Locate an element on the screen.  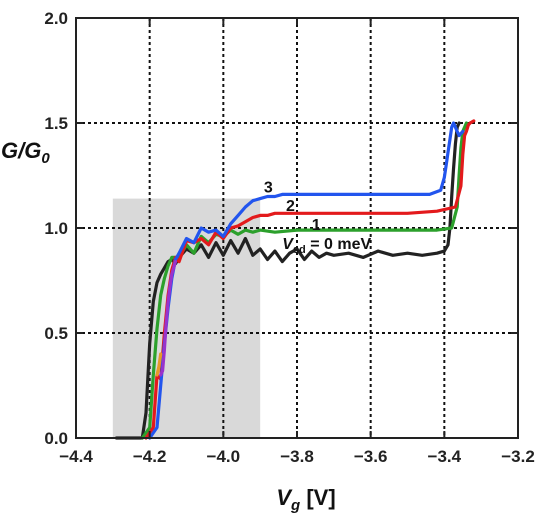
label-vsd-rest: = 0 meV is located at coordinates (339, 244).